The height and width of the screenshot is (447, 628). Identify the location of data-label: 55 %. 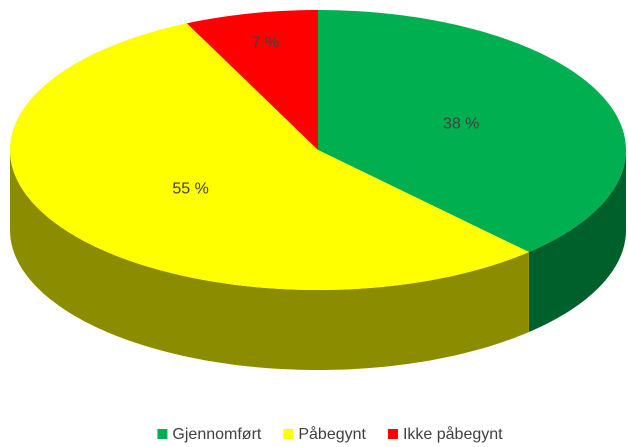
(190, 189).